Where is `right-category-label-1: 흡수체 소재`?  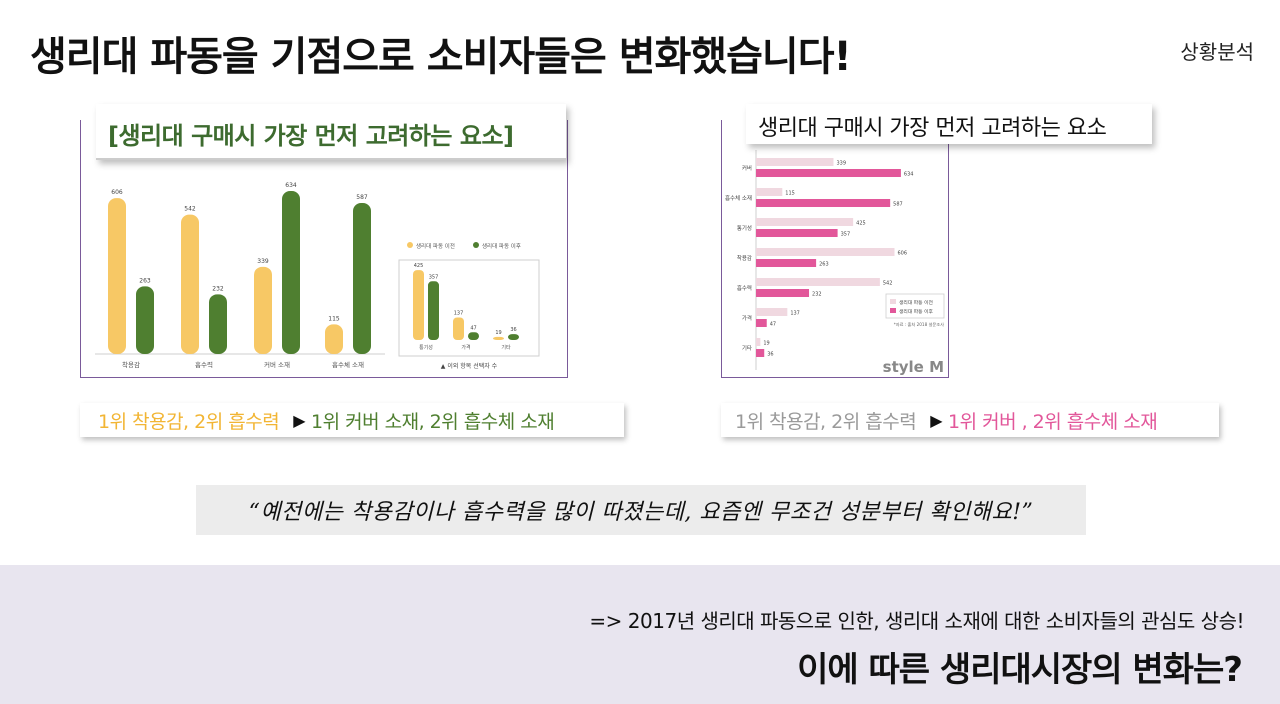 right-category-label-1: 흡수체 소재 is located at coordinates (738, 198).